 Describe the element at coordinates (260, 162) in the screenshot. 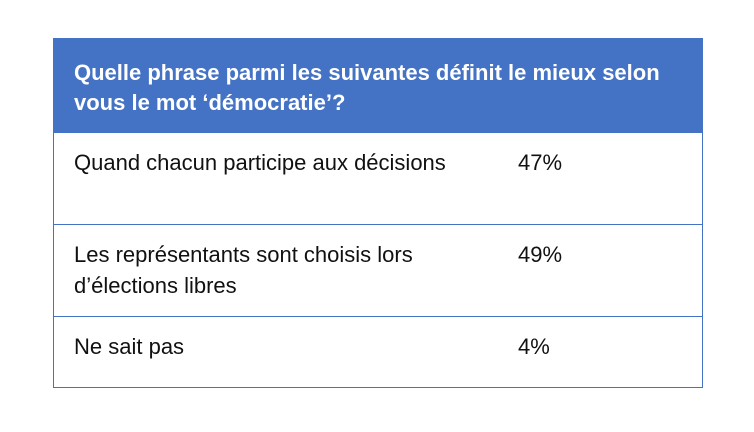

I see `answer-text: Quand chacun participe aux décisions` at that location.